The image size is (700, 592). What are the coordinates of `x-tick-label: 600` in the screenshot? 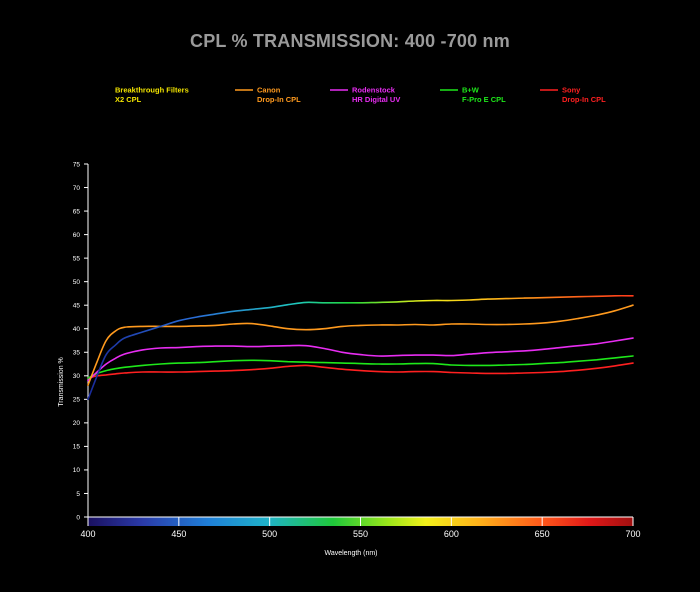 It's located at (451, 534).